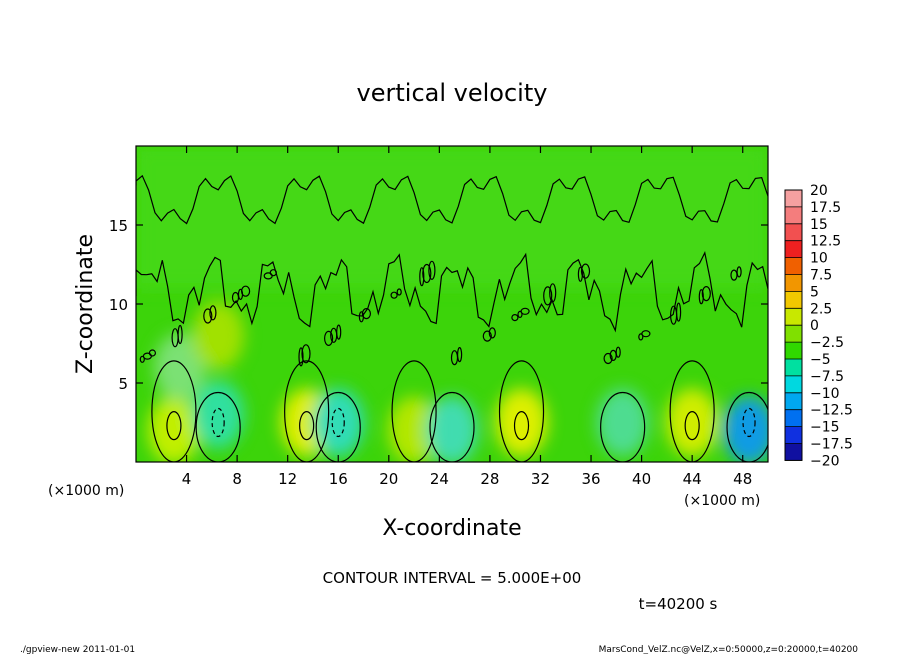  I want to click on colorbar-label: −20, so click(825, 461).